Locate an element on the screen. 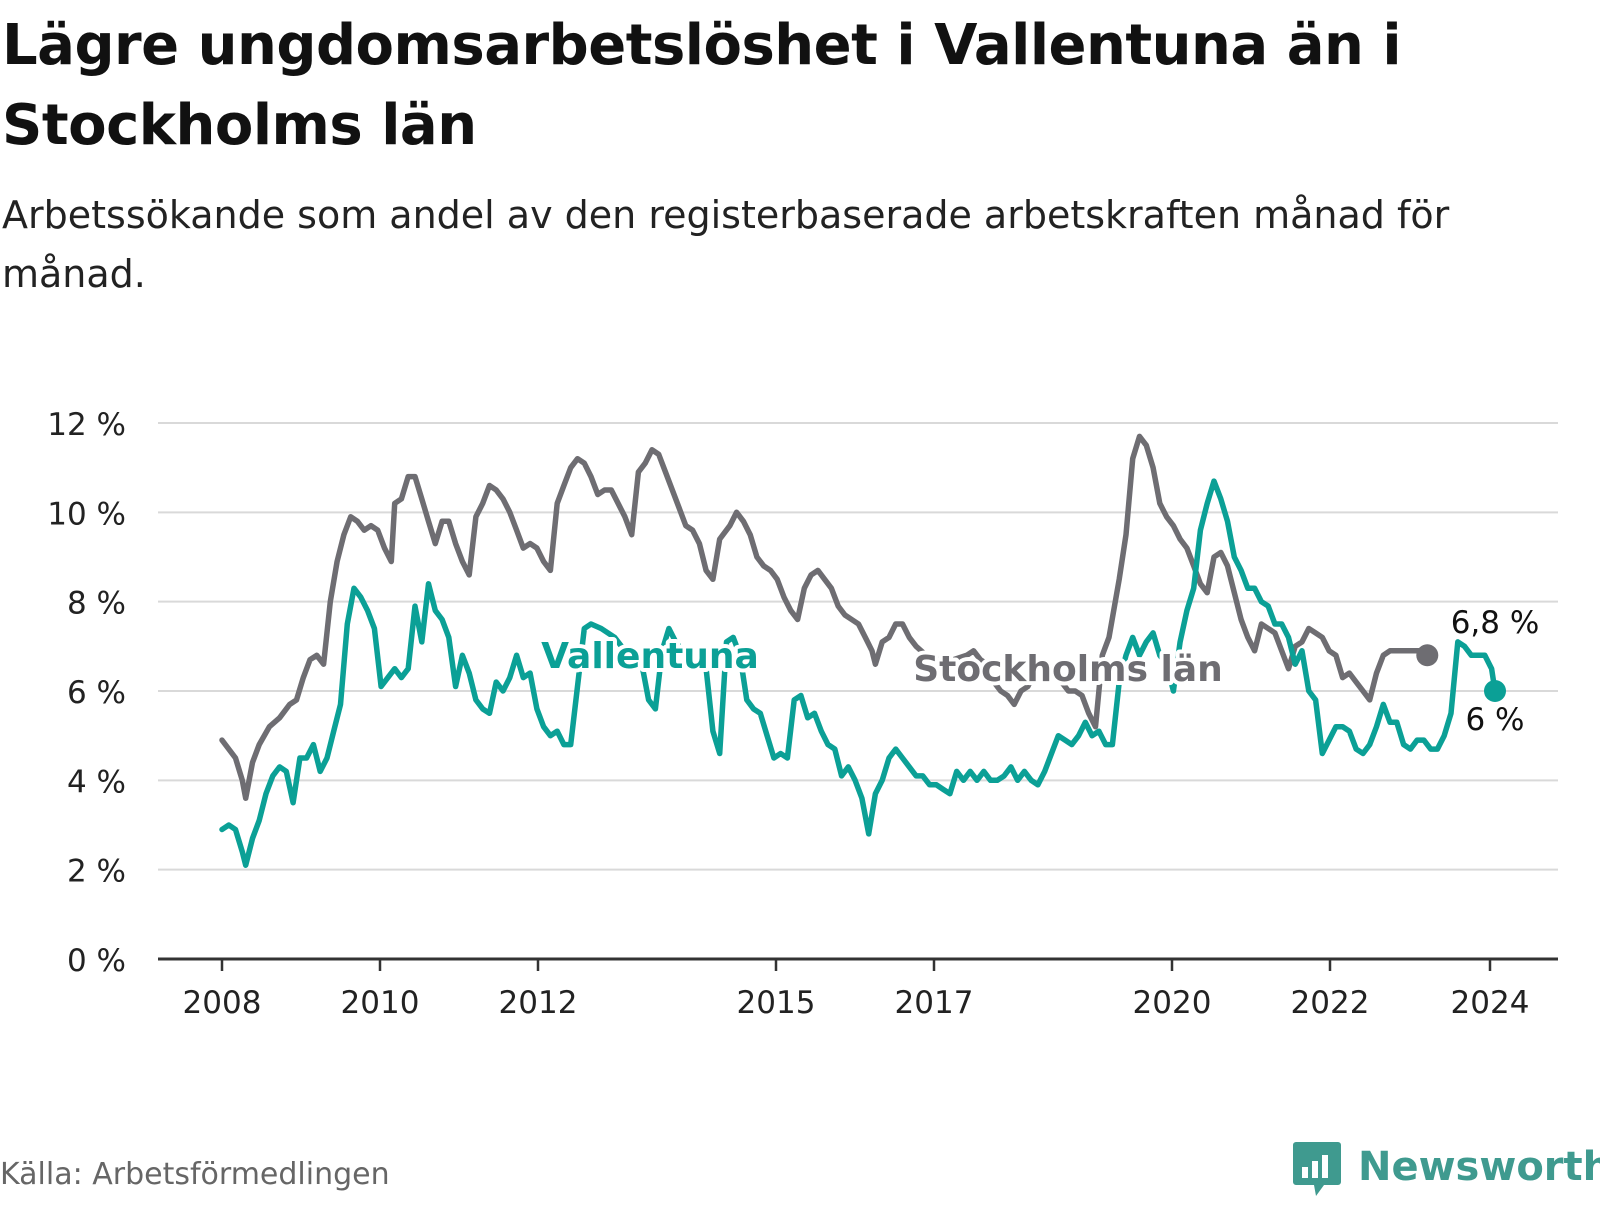 This screenshot has width=1600, height=1210. y-tick-label: 12 % is located at coordinates (86, 425).